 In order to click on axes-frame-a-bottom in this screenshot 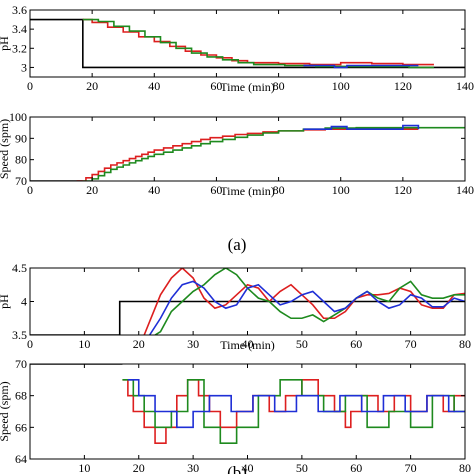, I will do `click(247, 149)`.